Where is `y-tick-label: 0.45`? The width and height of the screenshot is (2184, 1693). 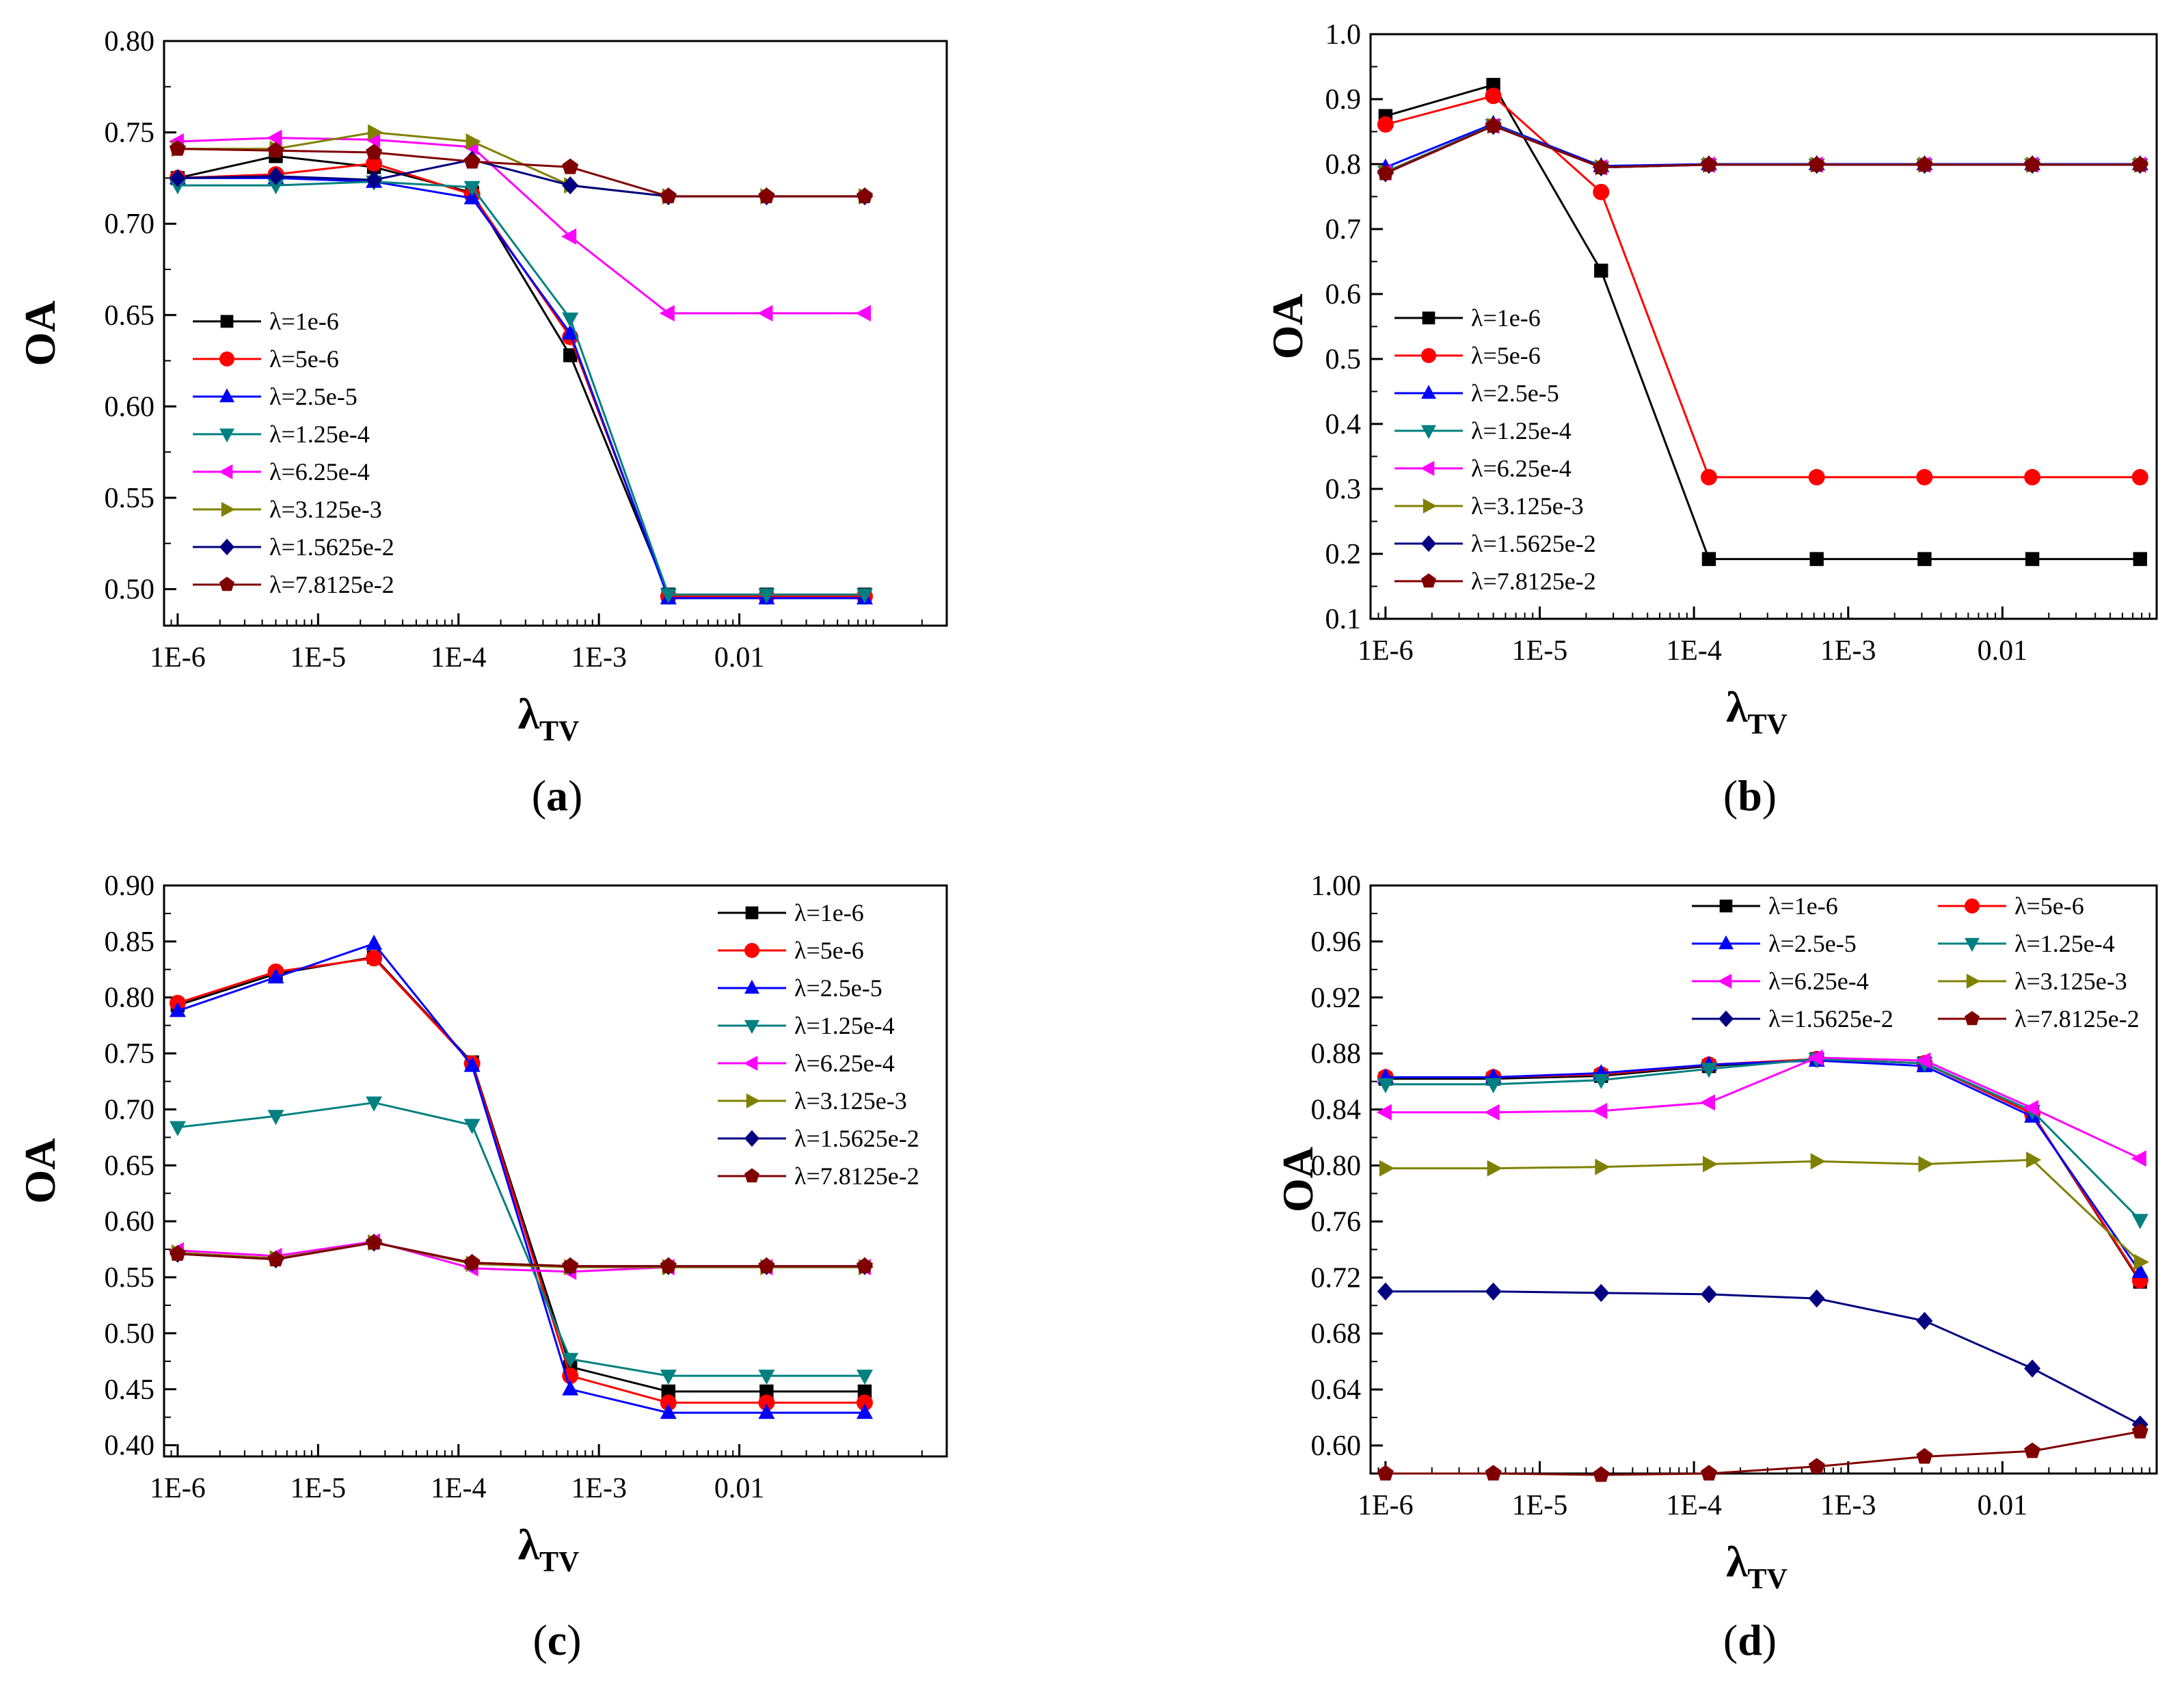
y-tick-label: 0.45 is located at coordinates (130, 1390).